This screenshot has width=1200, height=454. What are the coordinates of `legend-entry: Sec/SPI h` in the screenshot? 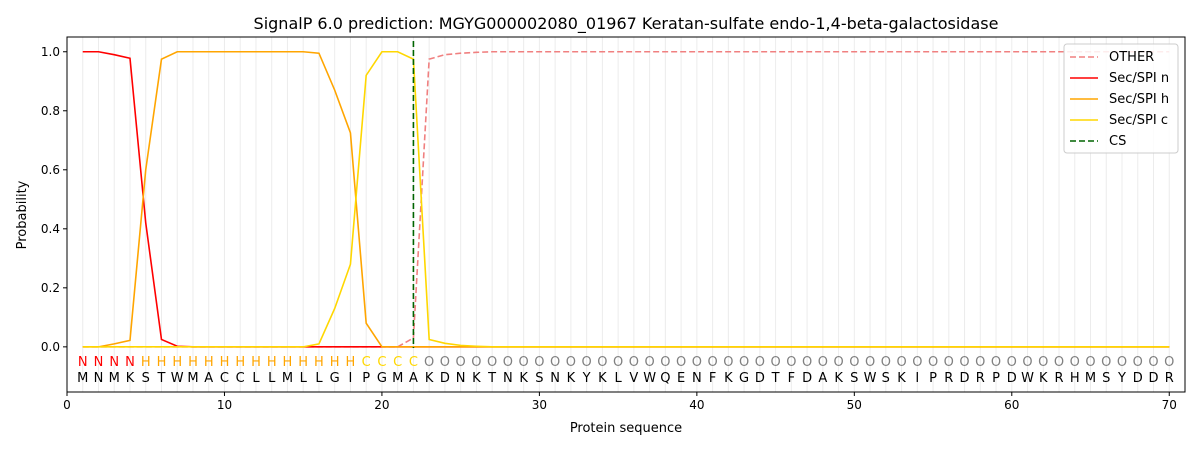 It's located at (1139, 99).